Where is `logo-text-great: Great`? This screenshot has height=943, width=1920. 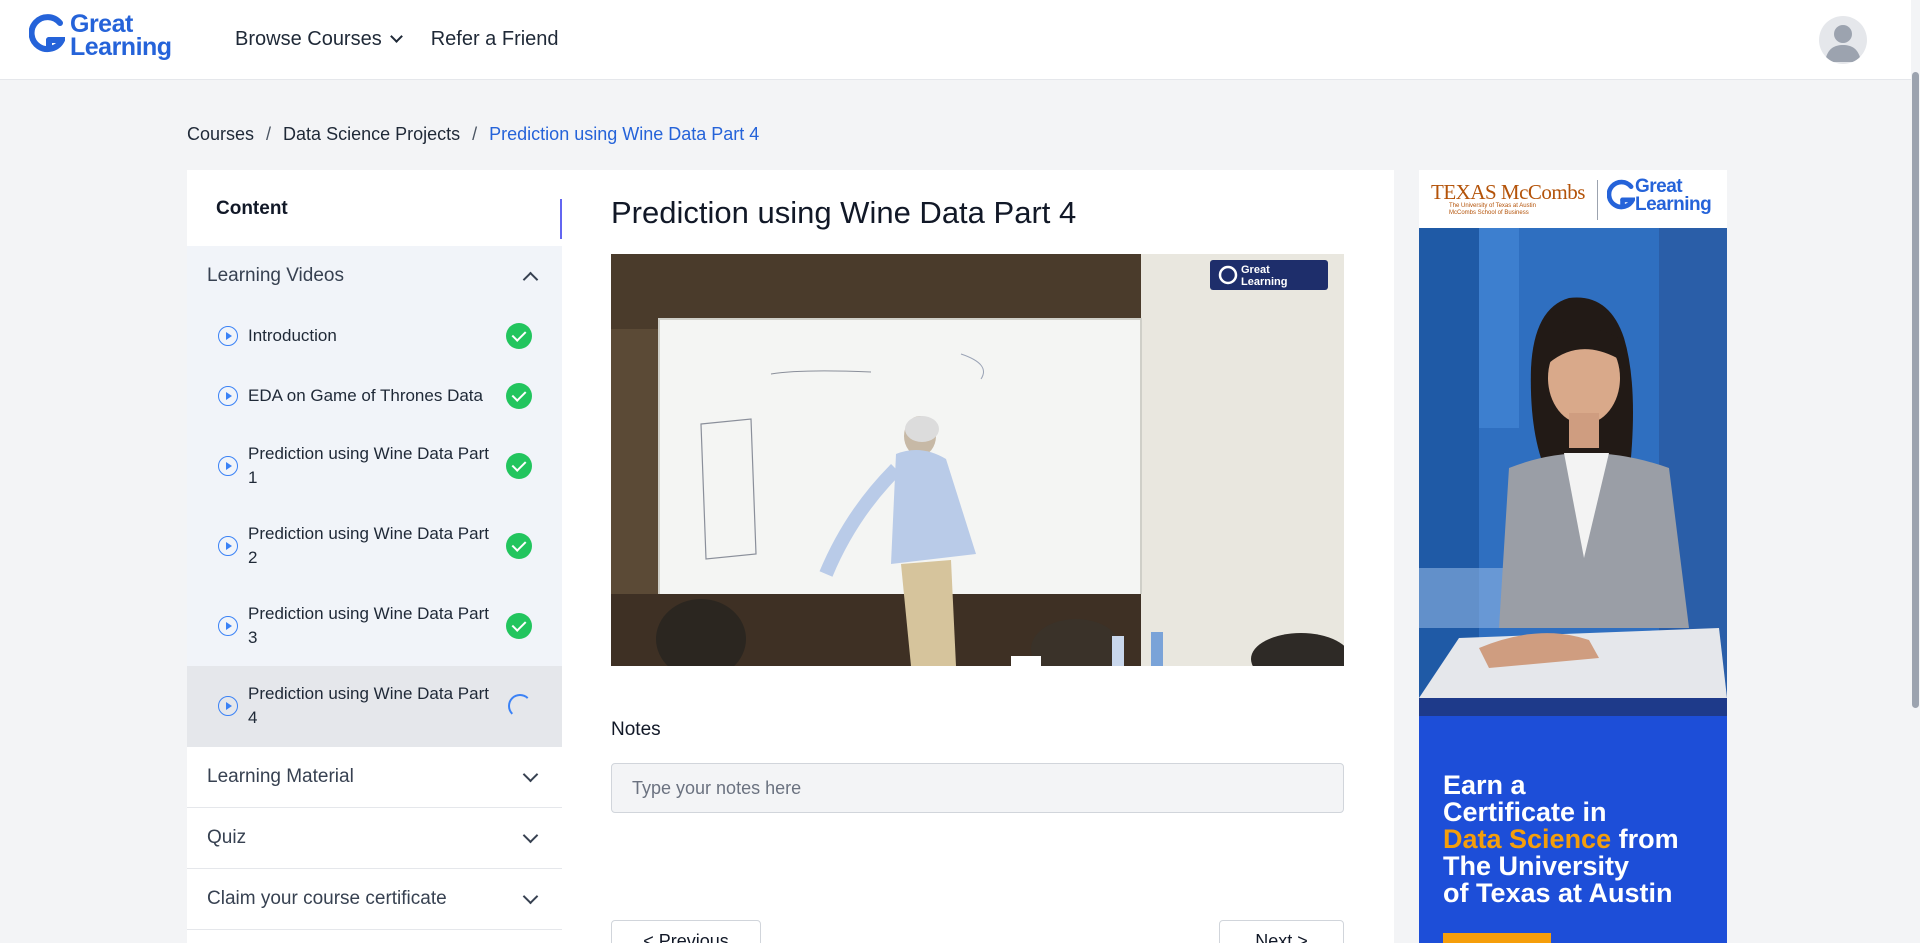
logo-text-great: Great is located at coordinates (101, 24).